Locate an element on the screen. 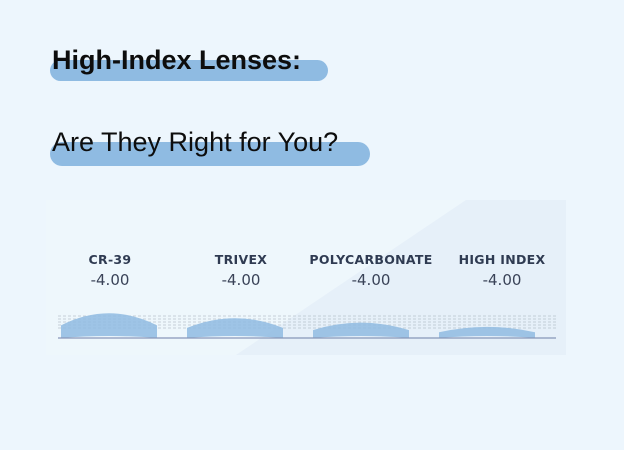 The width and height of the screenshot is (624, 450). page-title: High-Index Lenses: is located at coordinates (177, 60).